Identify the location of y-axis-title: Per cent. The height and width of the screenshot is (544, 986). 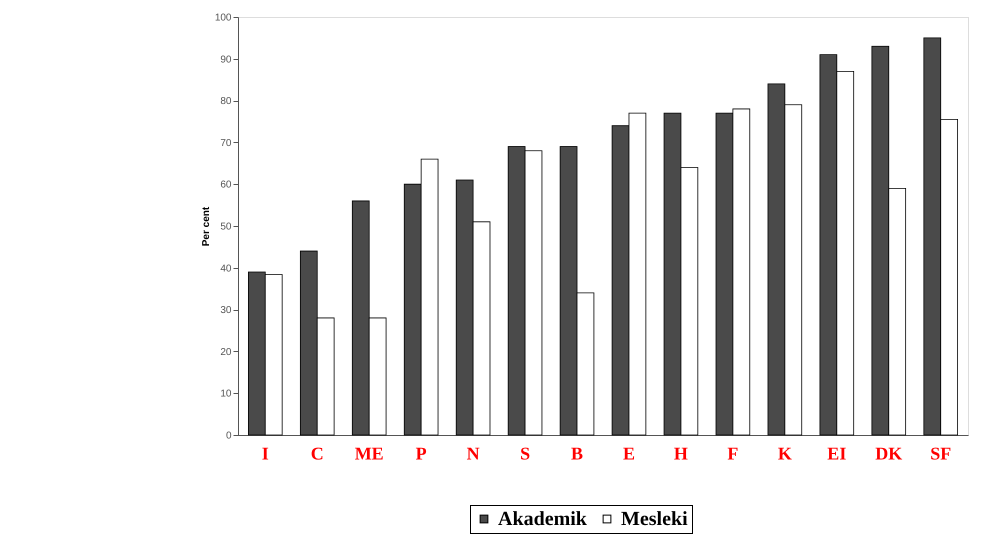
(206, 226).